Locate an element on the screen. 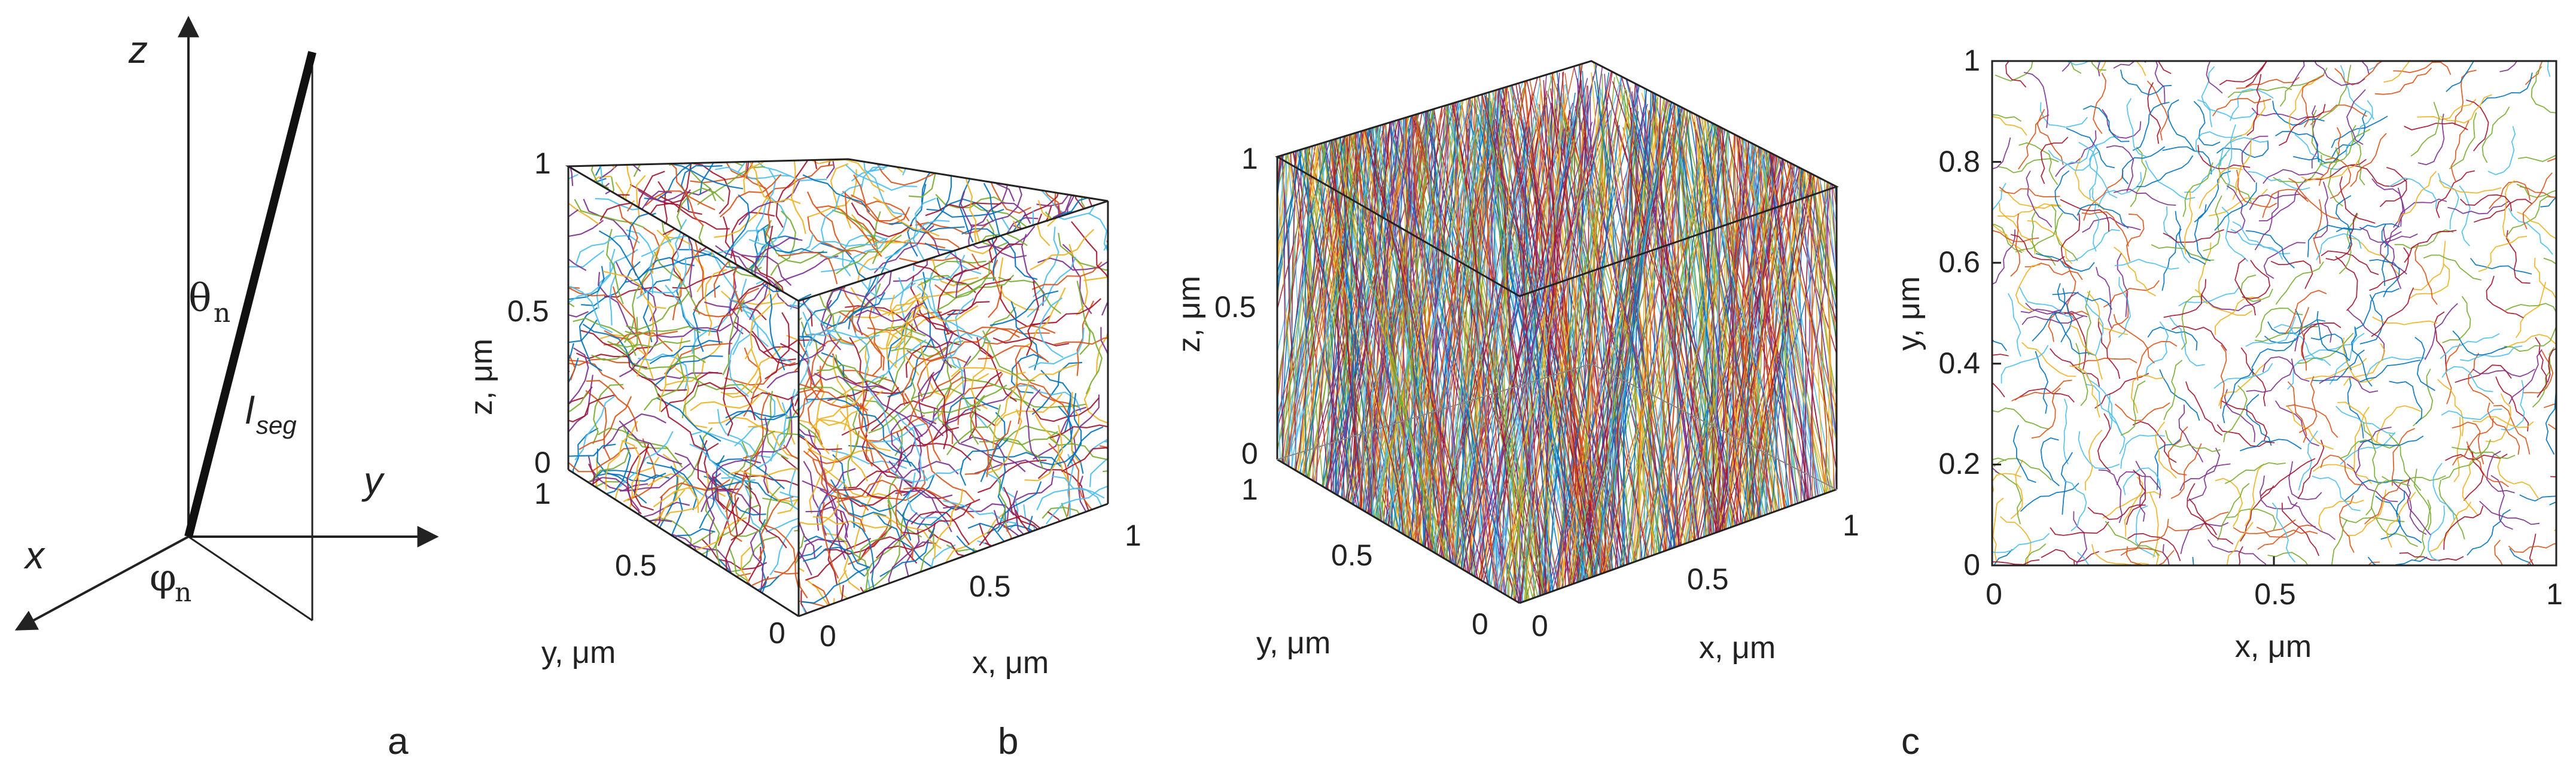 This screenshot has height=773, width=2576. b-left-z-tick-0: 0 is located at coordinates (542, 463).